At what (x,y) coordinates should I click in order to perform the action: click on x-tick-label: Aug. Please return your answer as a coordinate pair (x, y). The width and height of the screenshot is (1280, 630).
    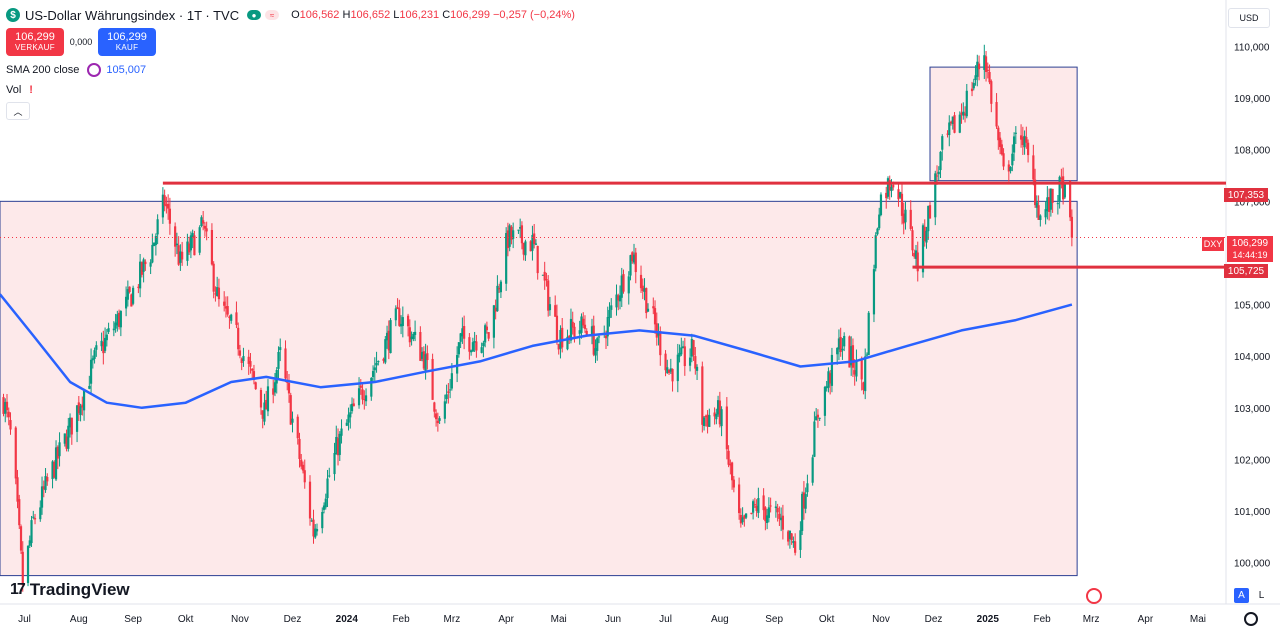
    Looking at the image, I should click on (79, 619).